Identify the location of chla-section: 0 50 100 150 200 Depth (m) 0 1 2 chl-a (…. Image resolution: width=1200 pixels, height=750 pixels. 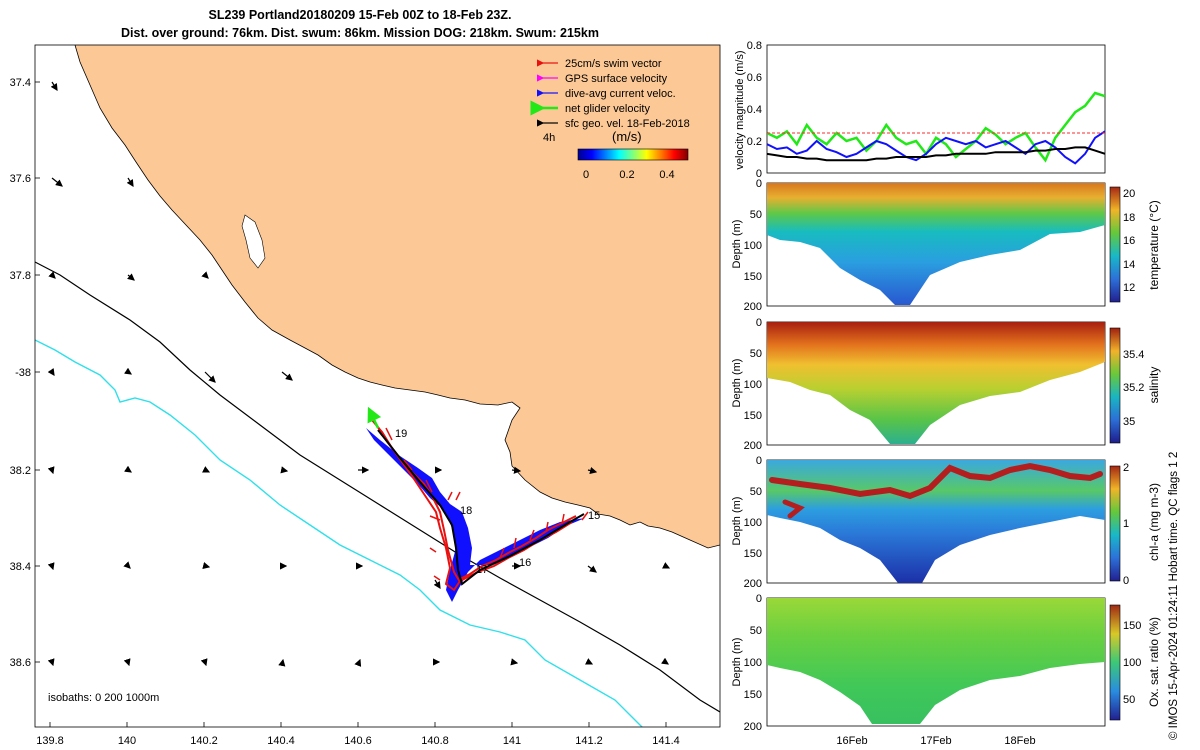
(946, 522).